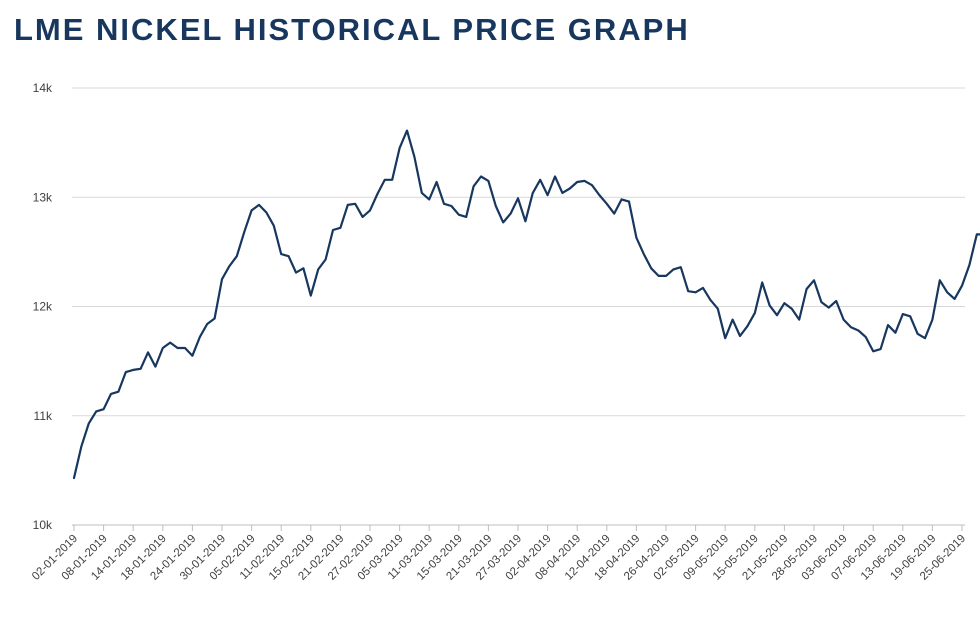  I want to click on y-tick-label: 12k, so click(43, 307).